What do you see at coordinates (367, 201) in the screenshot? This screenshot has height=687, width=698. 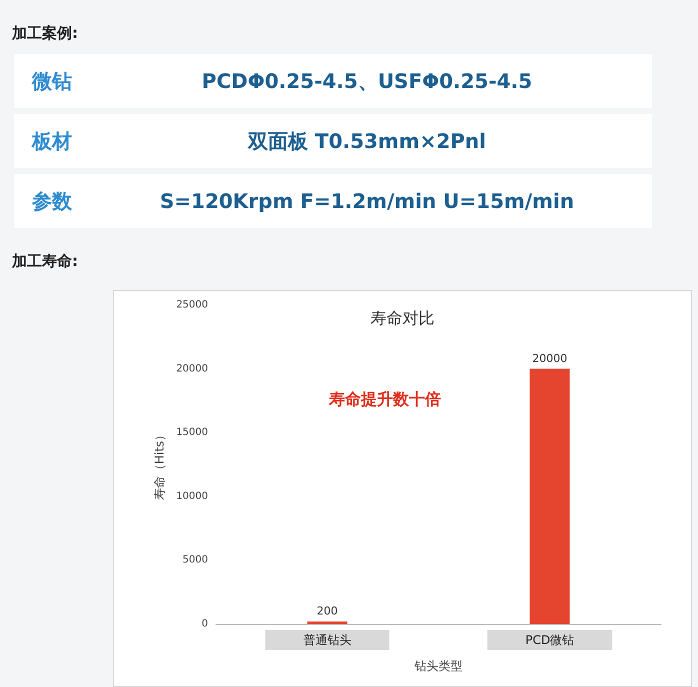 I see `text: S=120Krpm F=1.2m/min U=15m/min` at bounding box center [367, 201].